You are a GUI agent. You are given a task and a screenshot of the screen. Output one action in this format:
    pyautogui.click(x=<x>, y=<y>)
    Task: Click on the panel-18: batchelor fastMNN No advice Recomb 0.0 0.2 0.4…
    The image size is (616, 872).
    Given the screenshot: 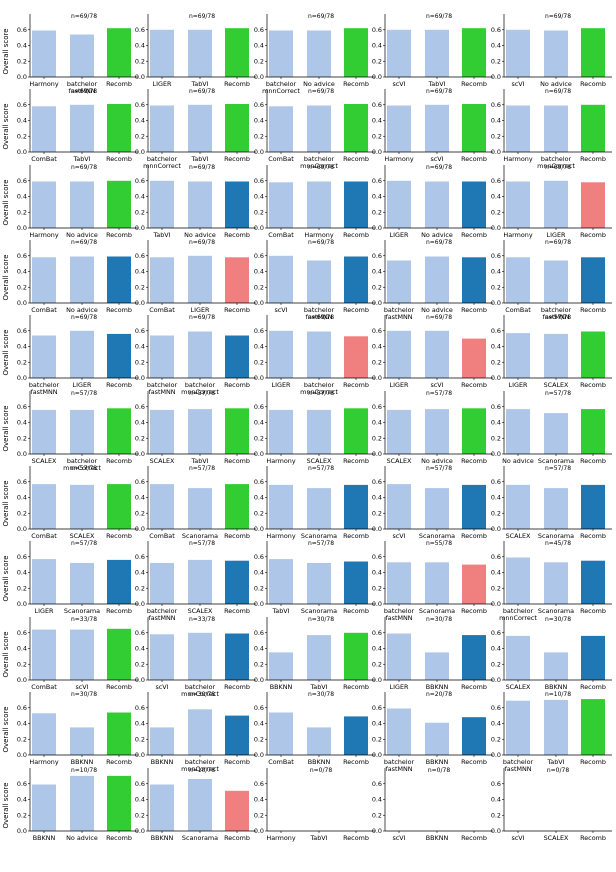 What is the action you would take?
    pyautogui.click(x=432, y=280)
    